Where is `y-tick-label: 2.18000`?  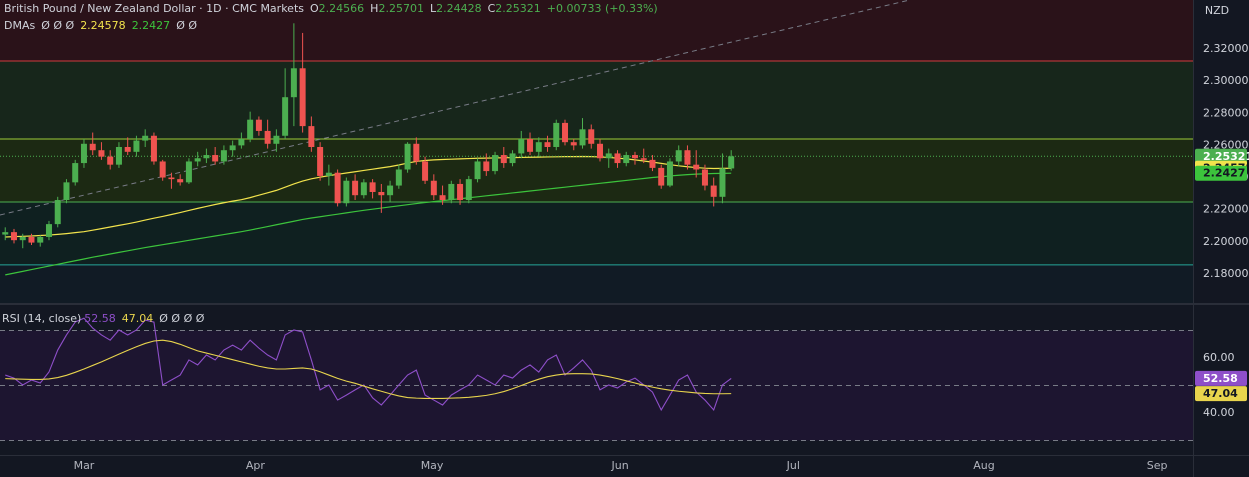 y-tick-label: 2.18000 is located at coordinates (1226, 273).